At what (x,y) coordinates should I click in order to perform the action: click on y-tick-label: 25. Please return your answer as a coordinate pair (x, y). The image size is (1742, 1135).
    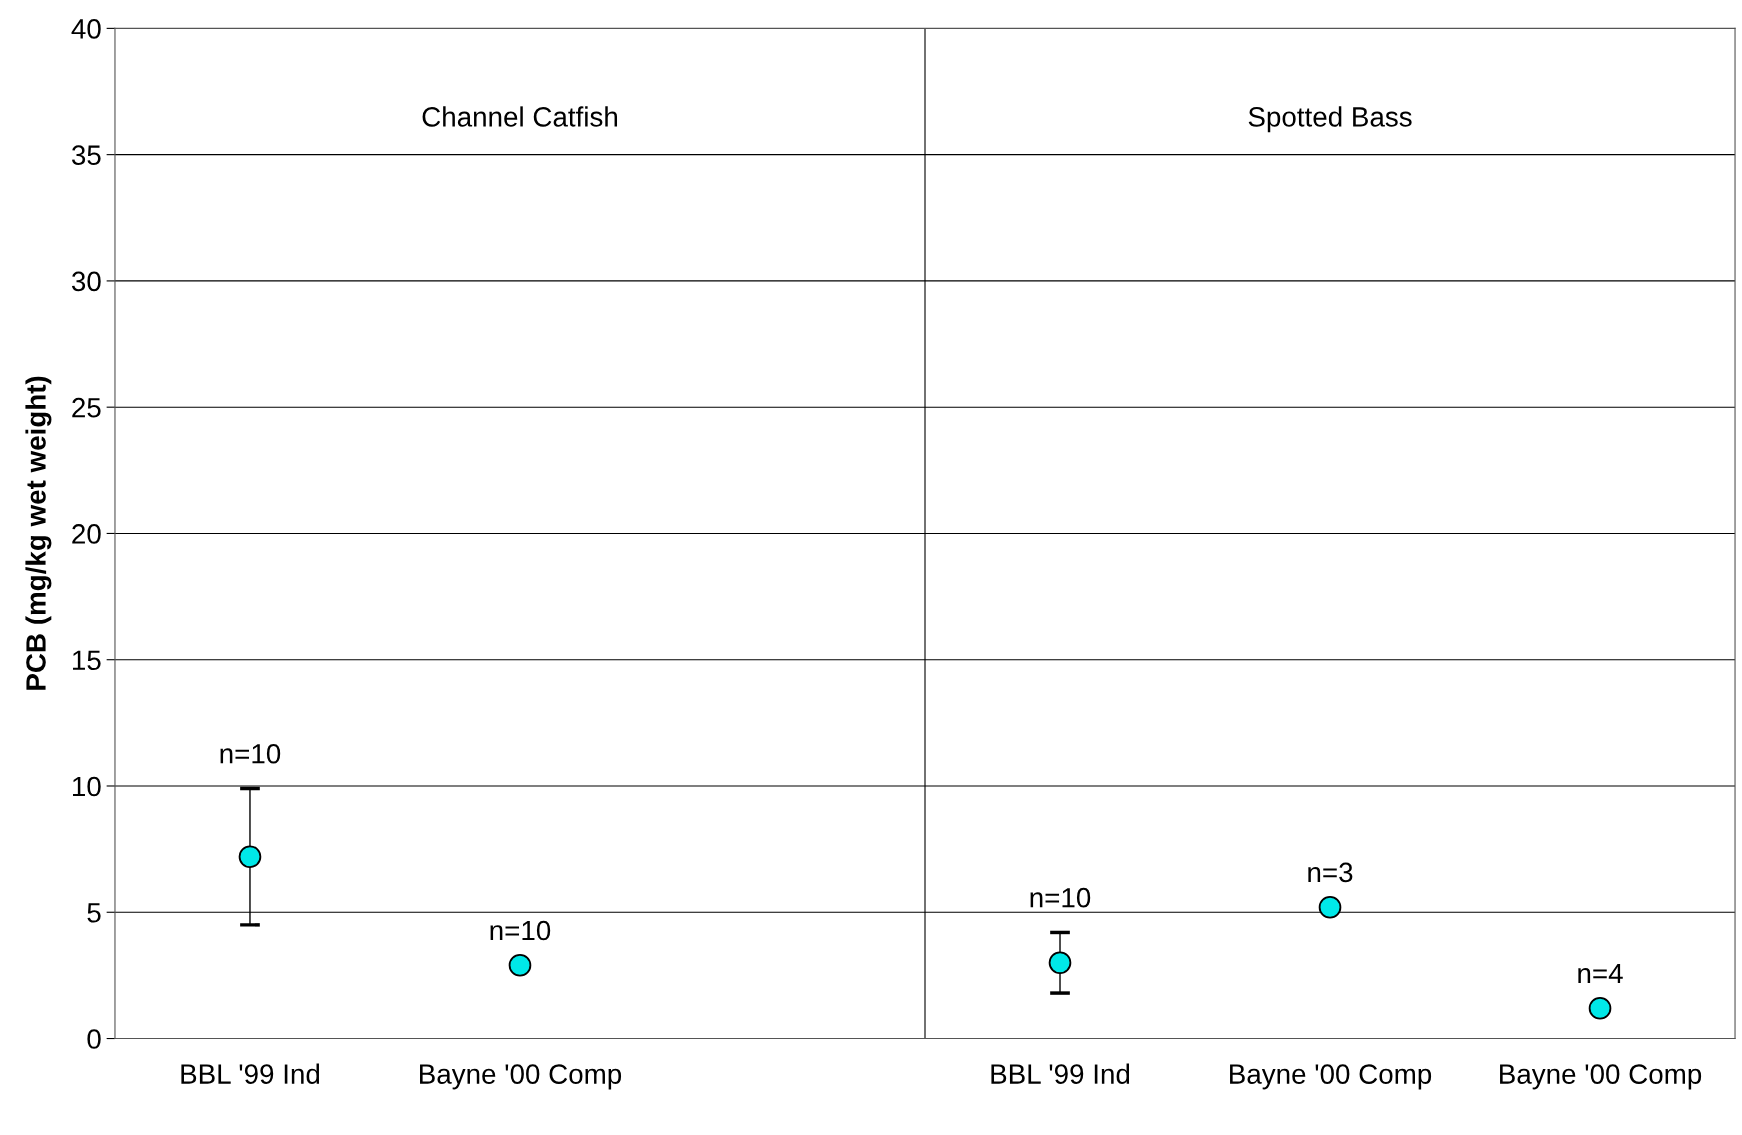
    Looking at the image, I should click on (86, 407).